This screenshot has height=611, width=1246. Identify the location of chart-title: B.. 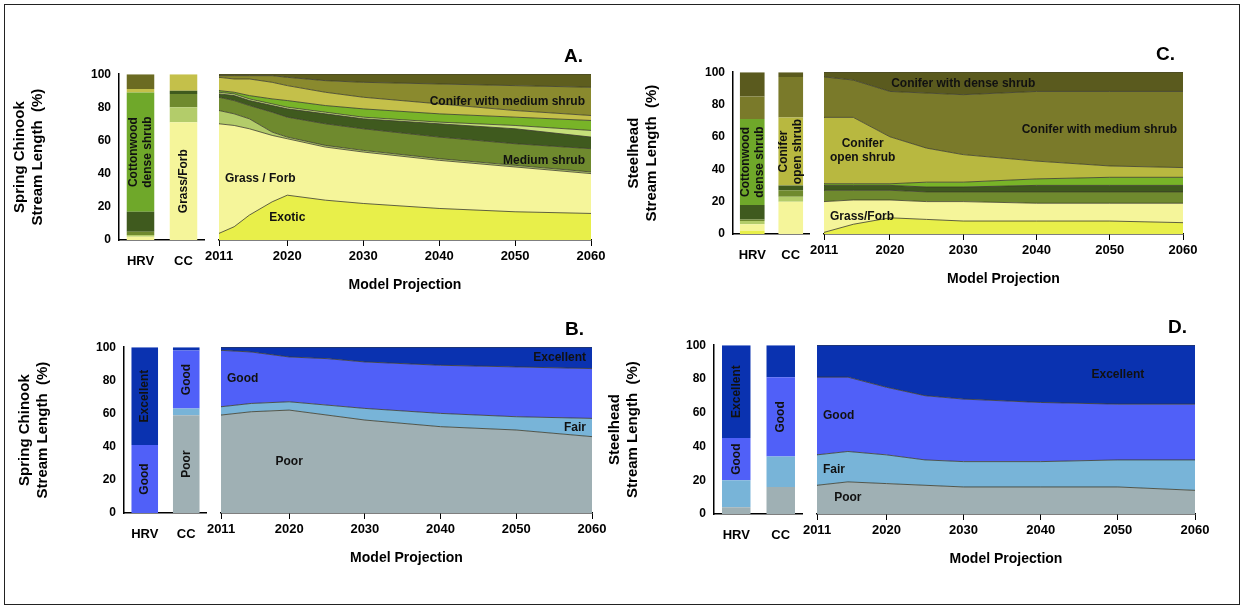
(574, 328).